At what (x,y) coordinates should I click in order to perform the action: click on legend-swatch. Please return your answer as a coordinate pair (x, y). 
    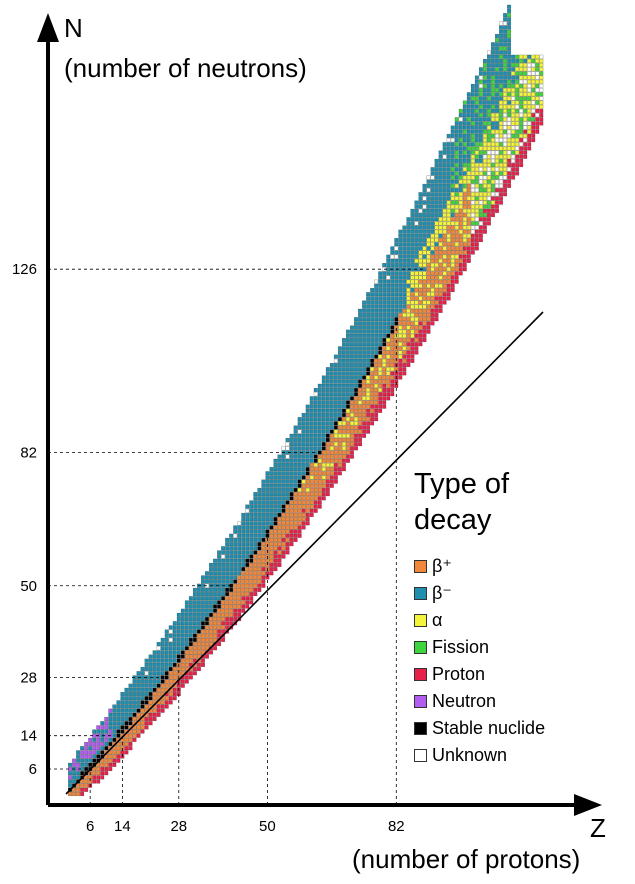
    Looking at the image, I should click on (420, 674).